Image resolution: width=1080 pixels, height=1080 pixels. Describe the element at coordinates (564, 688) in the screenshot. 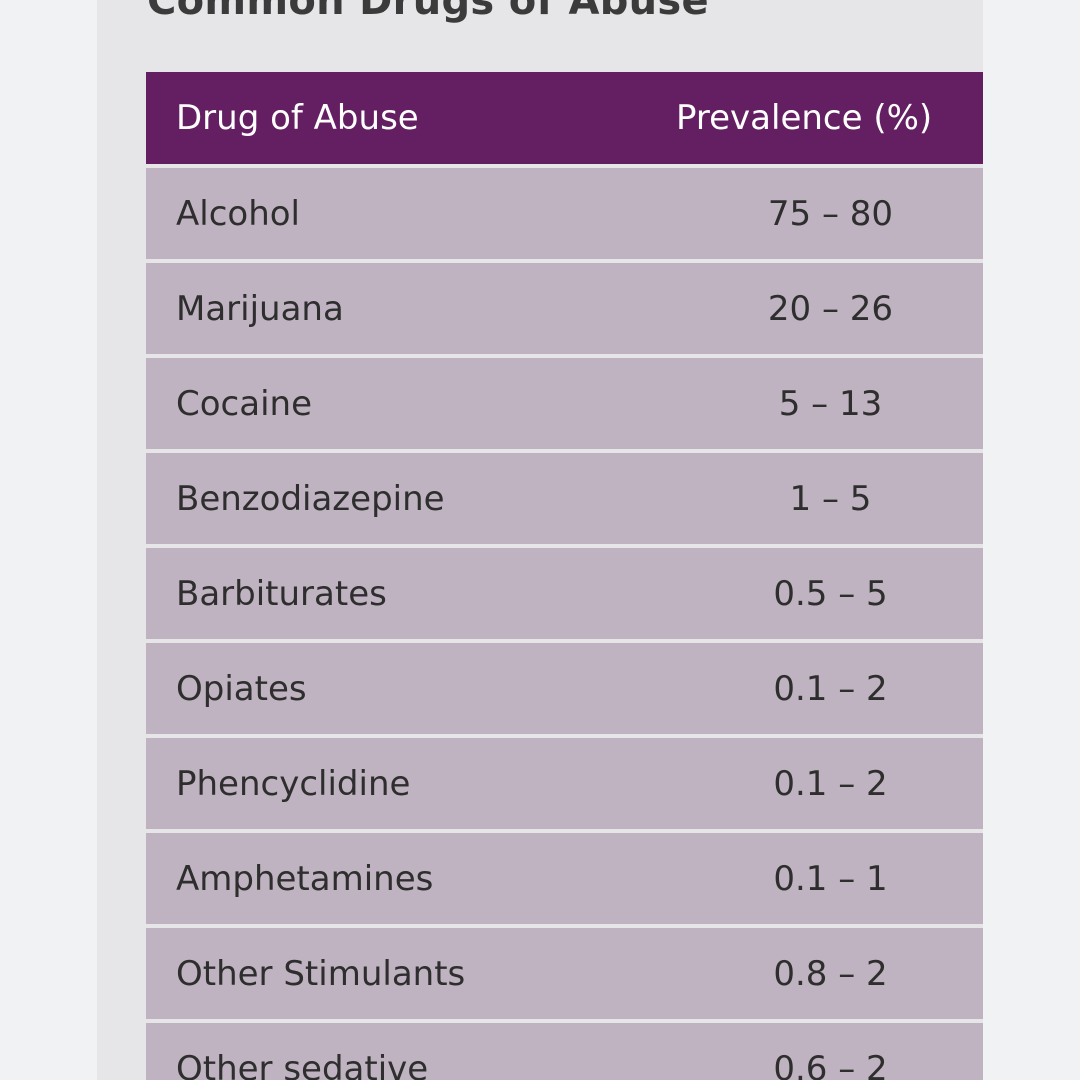

I see `table-row: Opiates 0.1 – 2` at that location.